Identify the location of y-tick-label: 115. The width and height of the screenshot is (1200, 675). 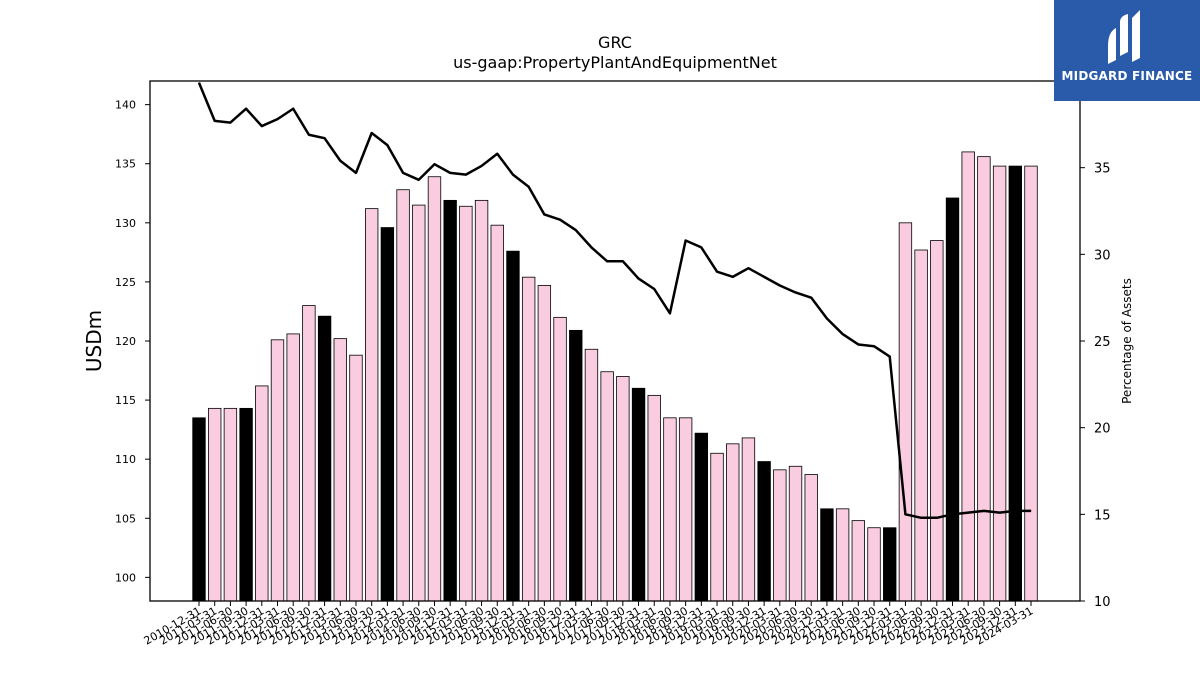
(125, 400).